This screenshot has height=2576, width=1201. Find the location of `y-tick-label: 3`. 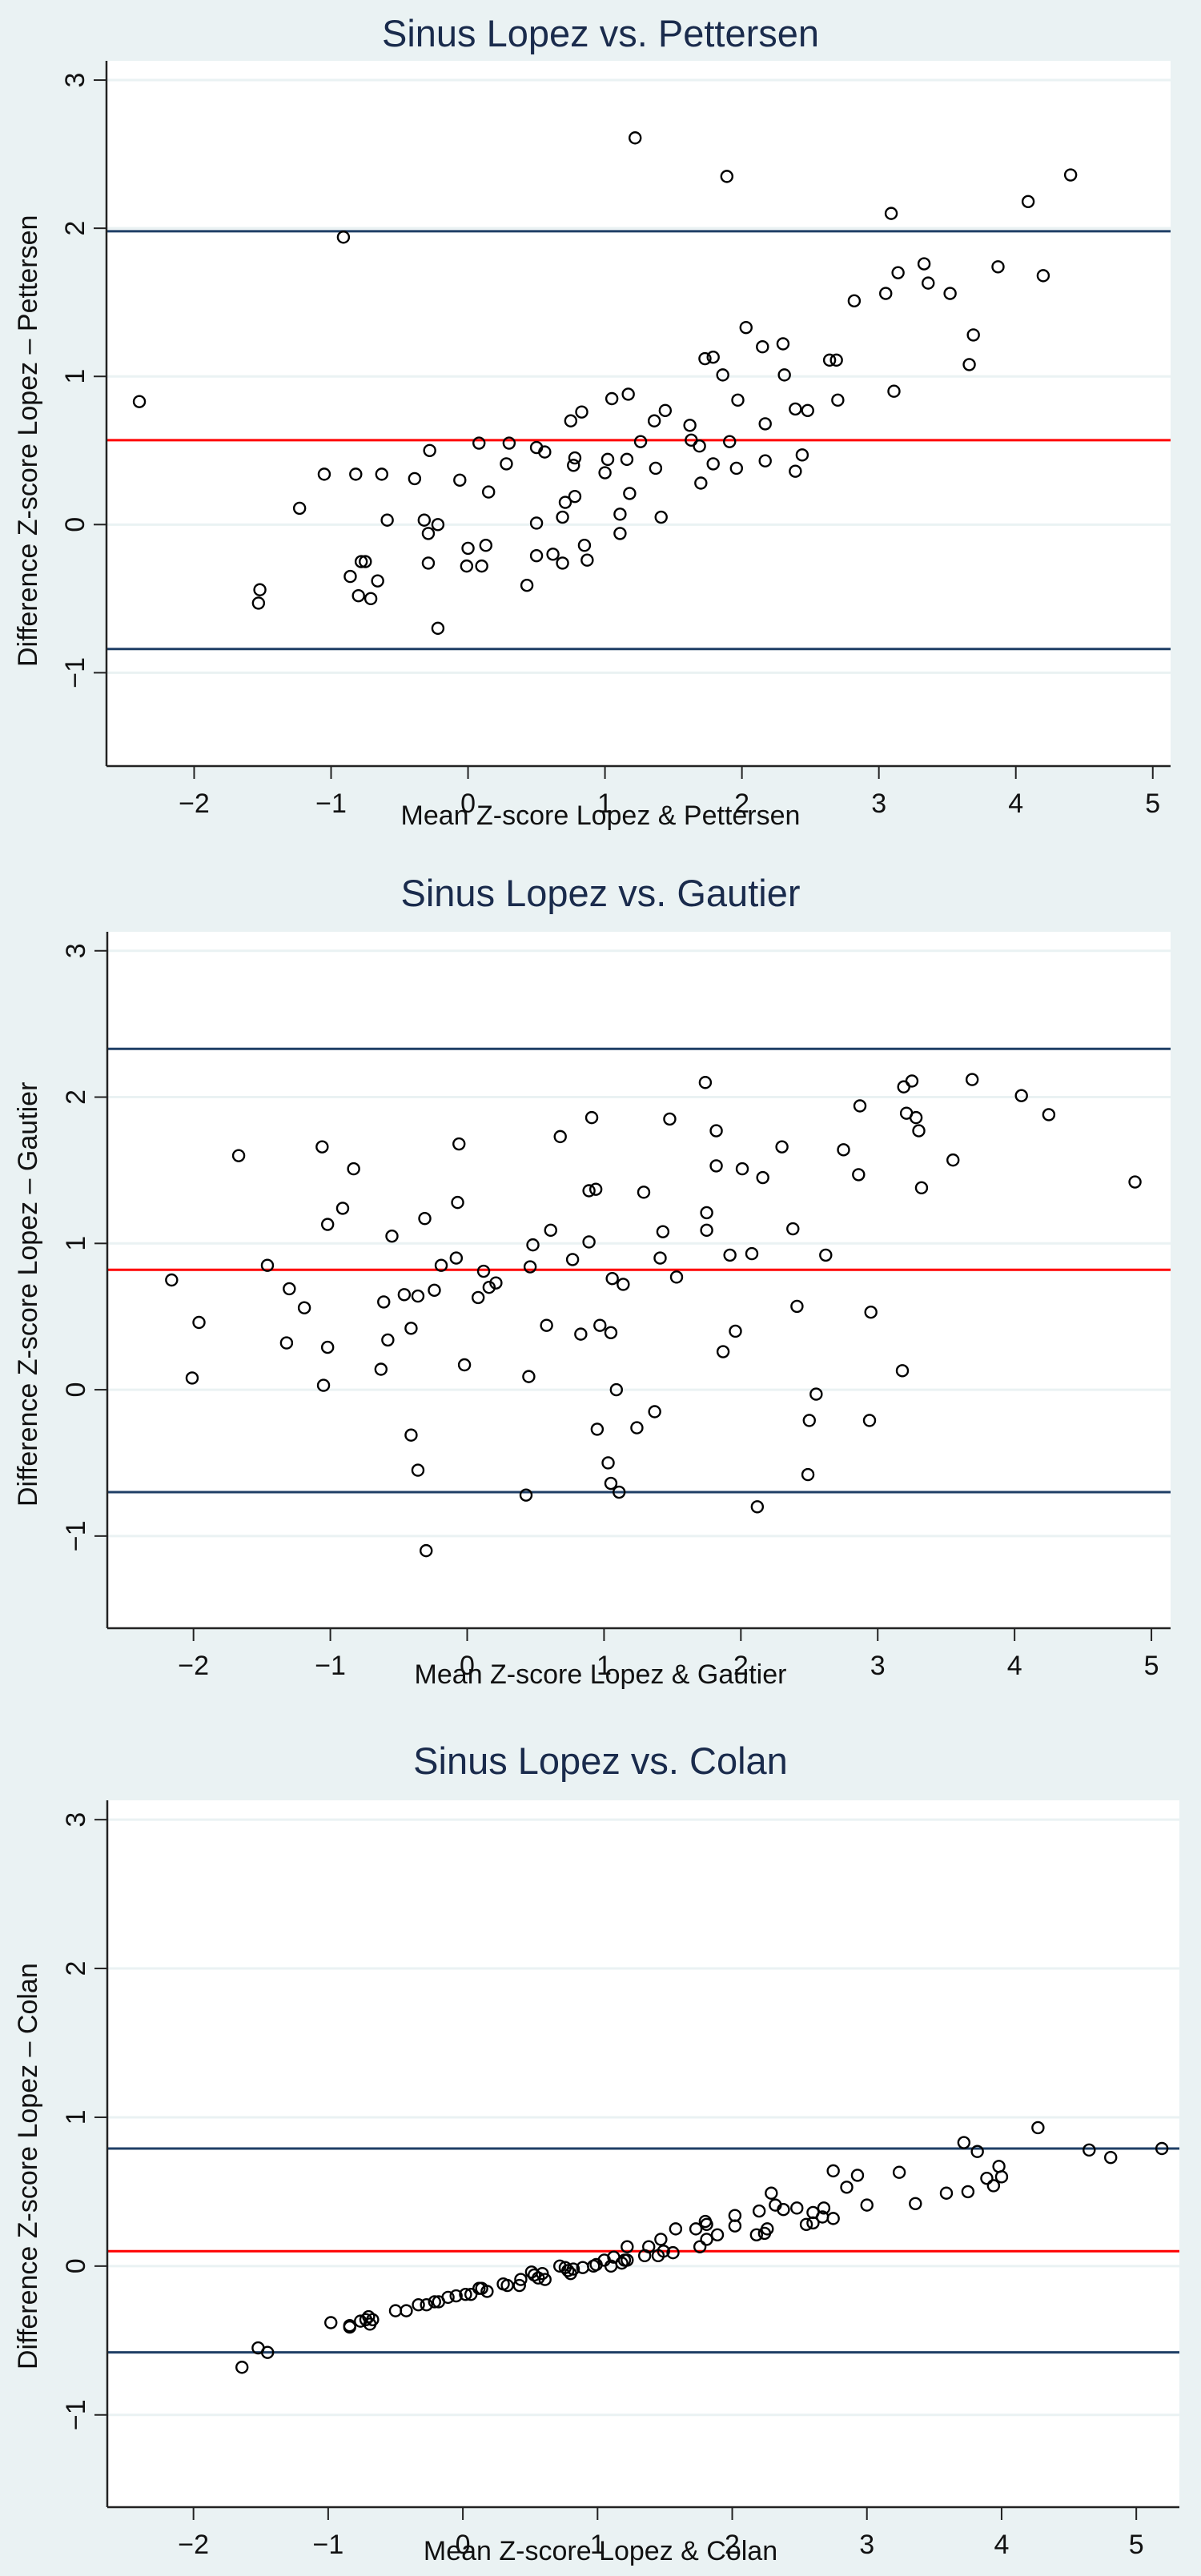

y-tick-label: 3 is located at coordinates (75, 80).